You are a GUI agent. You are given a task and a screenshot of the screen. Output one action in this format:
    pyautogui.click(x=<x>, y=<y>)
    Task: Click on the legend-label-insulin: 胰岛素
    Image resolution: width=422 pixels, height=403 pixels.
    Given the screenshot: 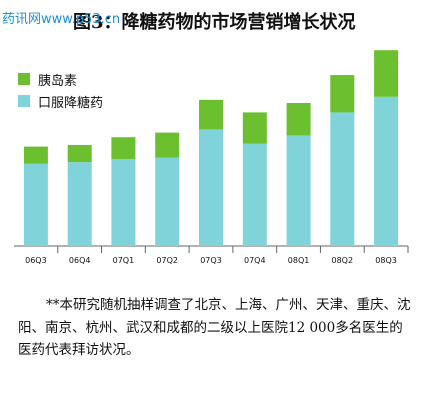 What is the action you would take?
    pyautogui.click(x=58, y=81)
    